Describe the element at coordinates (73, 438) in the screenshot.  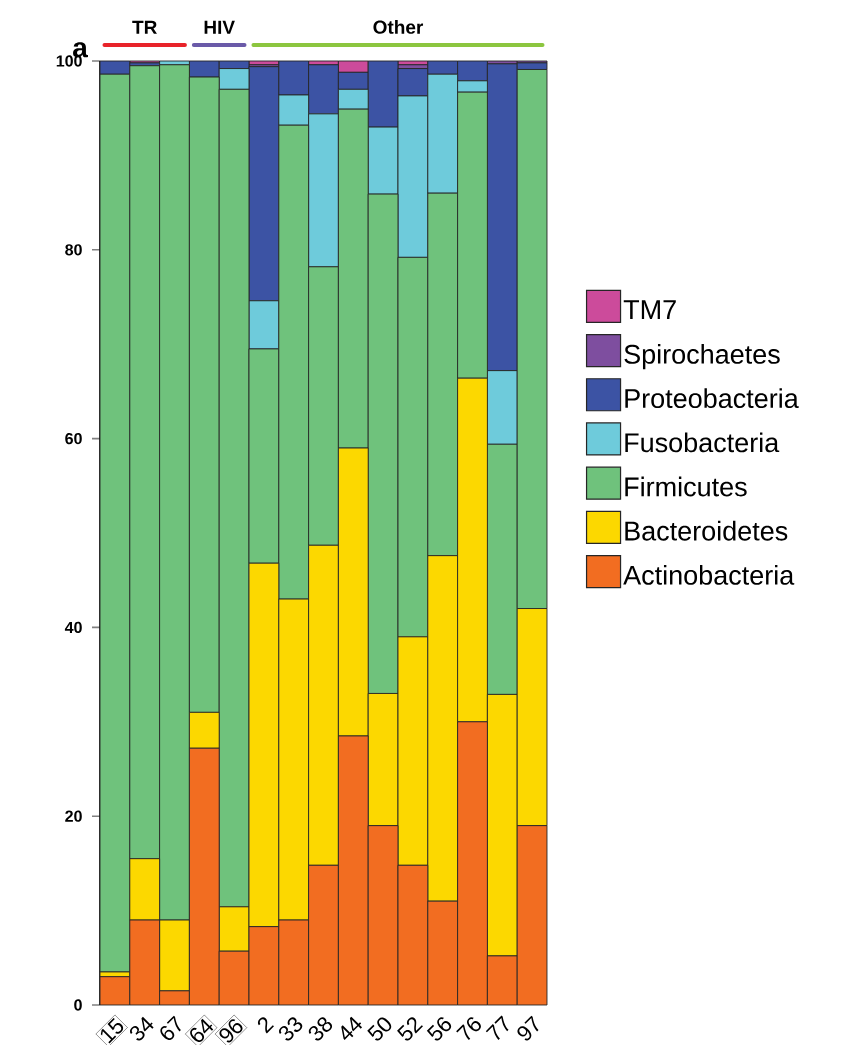
I see `y-tick-label: 60` at that location.